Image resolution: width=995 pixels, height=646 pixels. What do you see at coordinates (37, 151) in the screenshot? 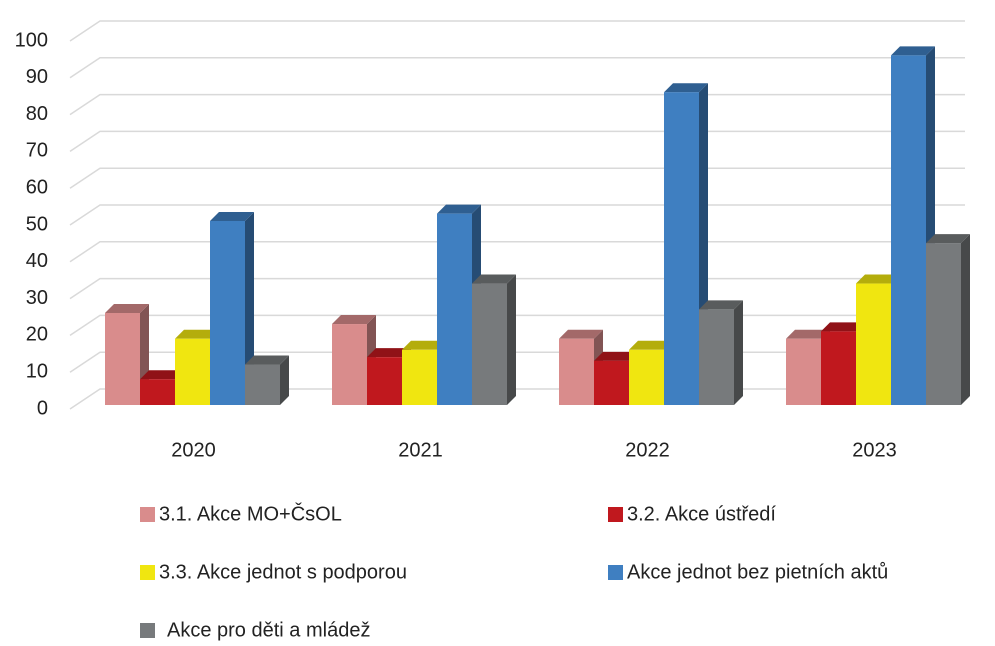
I see `y-tick-label: 70` at bounding box center [37, 151].